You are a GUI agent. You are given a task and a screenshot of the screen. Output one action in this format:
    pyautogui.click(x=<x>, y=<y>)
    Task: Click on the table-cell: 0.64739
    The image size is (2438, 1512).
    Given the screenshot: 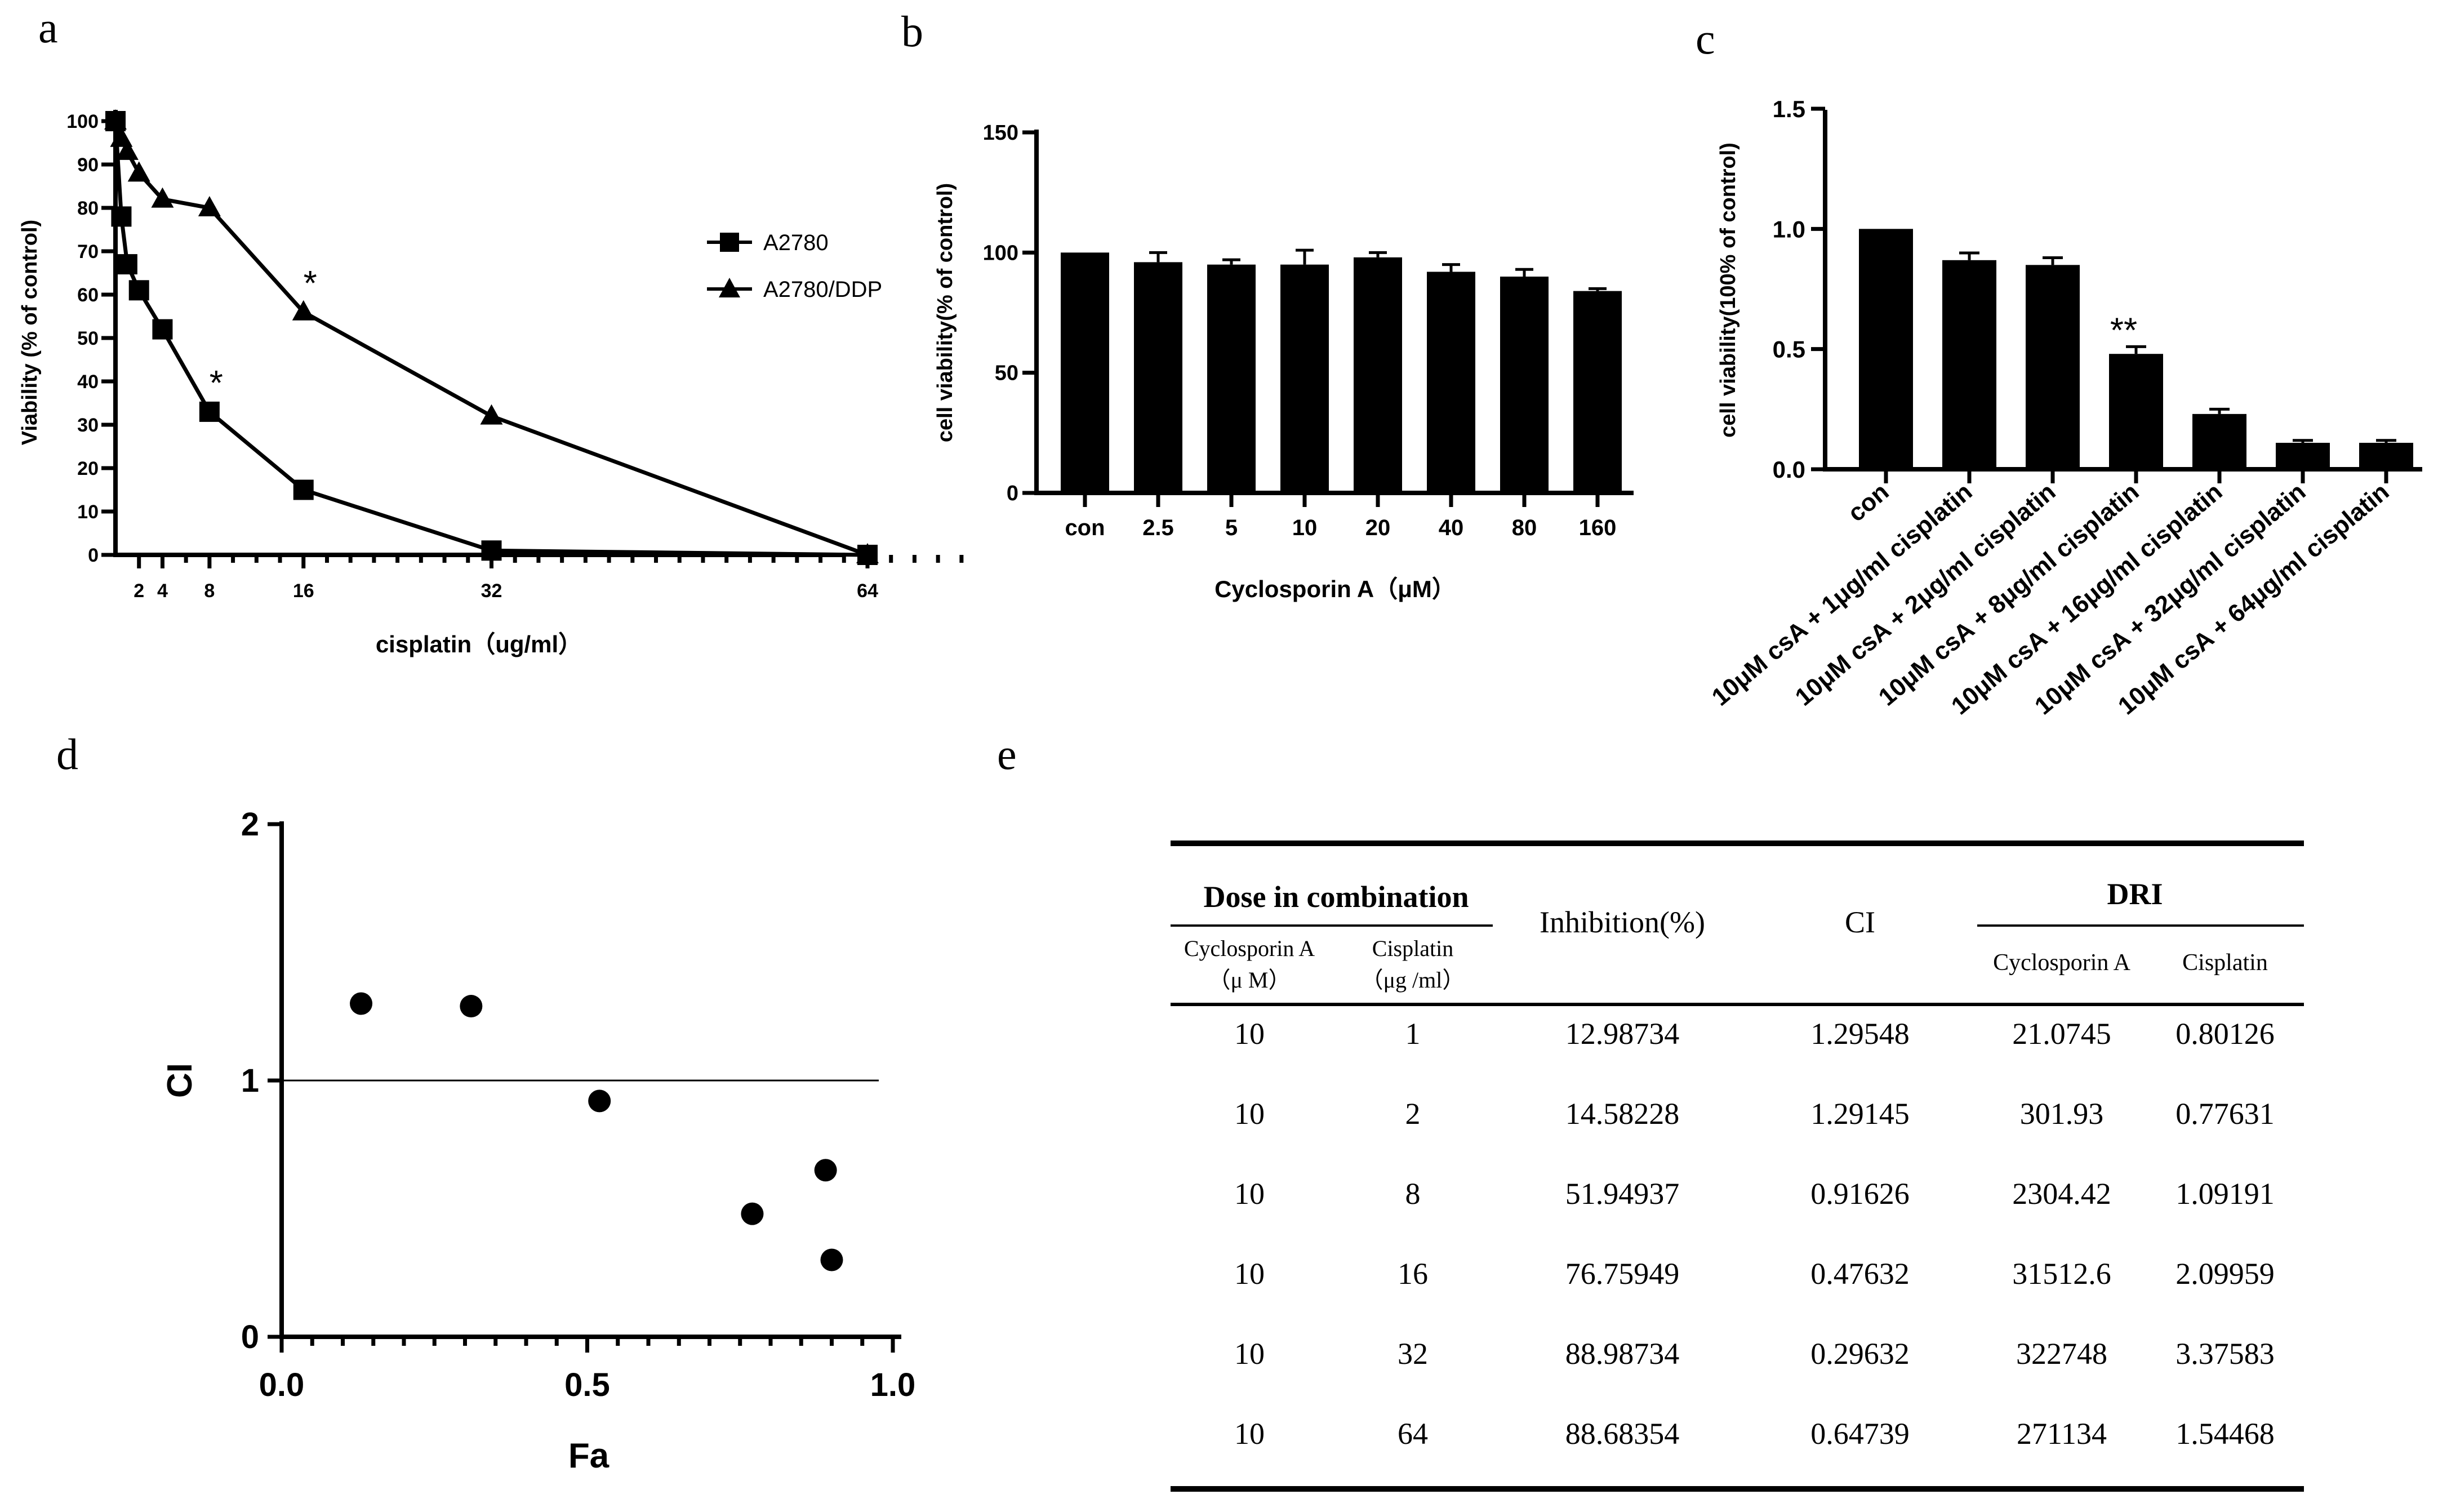 What is the action you would take?
    pyautogui.click(x=1860, y=1434)
    